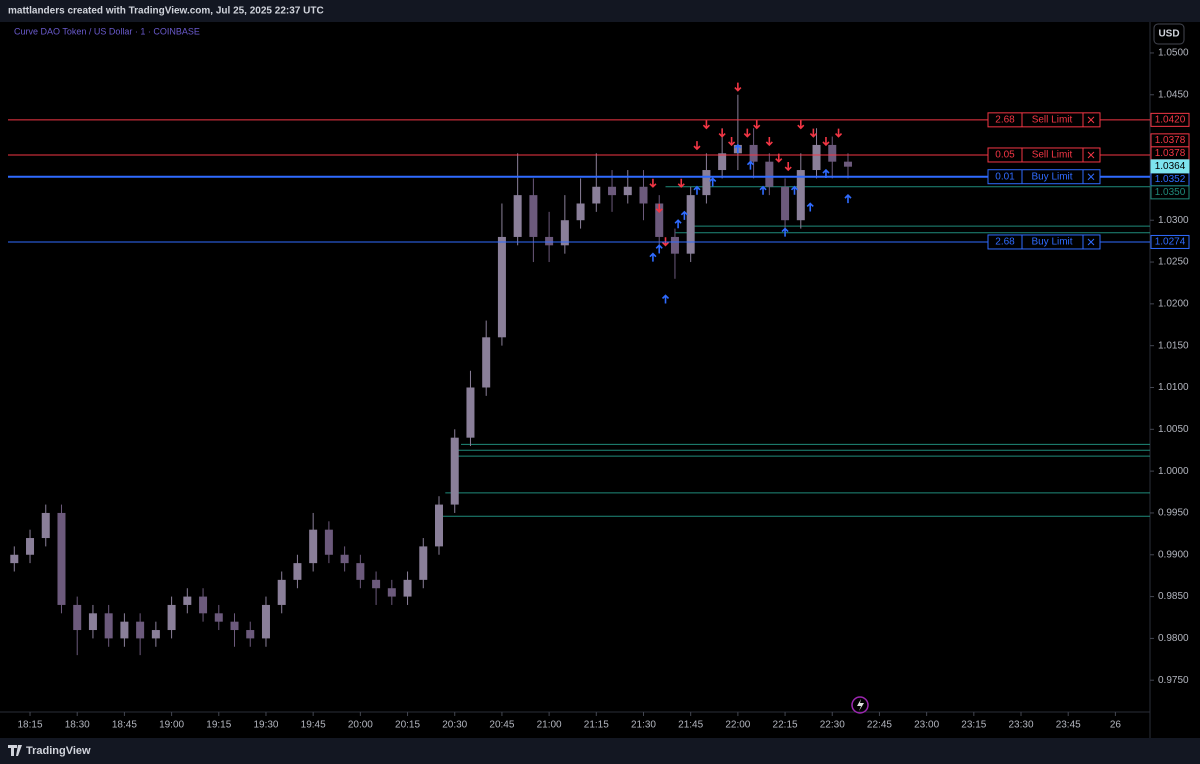  I want to click on order-qty: 0.05, so click(1005, 155).